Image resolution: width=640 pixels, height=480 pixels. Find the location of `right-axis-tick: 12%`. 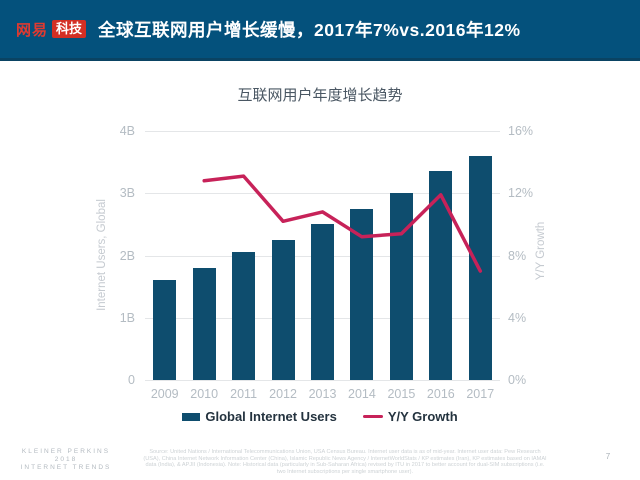

right-axis-tick: 12% is located at coordinates (521, 193).